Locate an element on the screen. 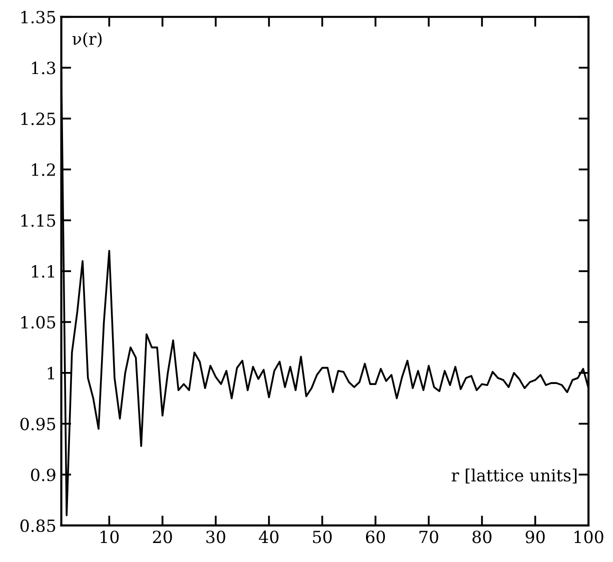 This screenshot has height=562, width=613. y-tick-label: 1.05 is located at coordinates (38, 322).